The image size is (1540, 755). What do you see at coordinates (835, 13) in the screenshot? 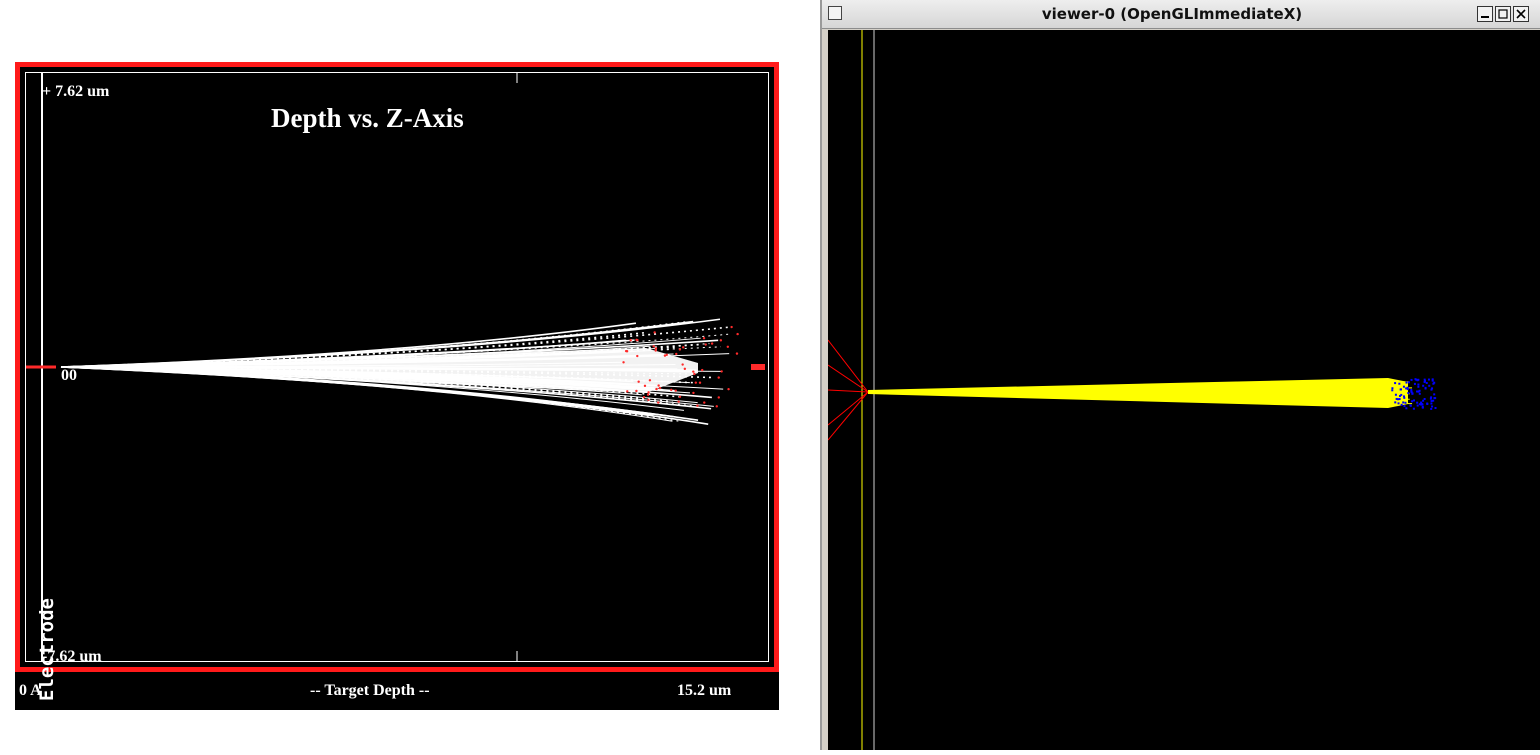
I see `window-menu-icon` at bounding box center [835, 13].